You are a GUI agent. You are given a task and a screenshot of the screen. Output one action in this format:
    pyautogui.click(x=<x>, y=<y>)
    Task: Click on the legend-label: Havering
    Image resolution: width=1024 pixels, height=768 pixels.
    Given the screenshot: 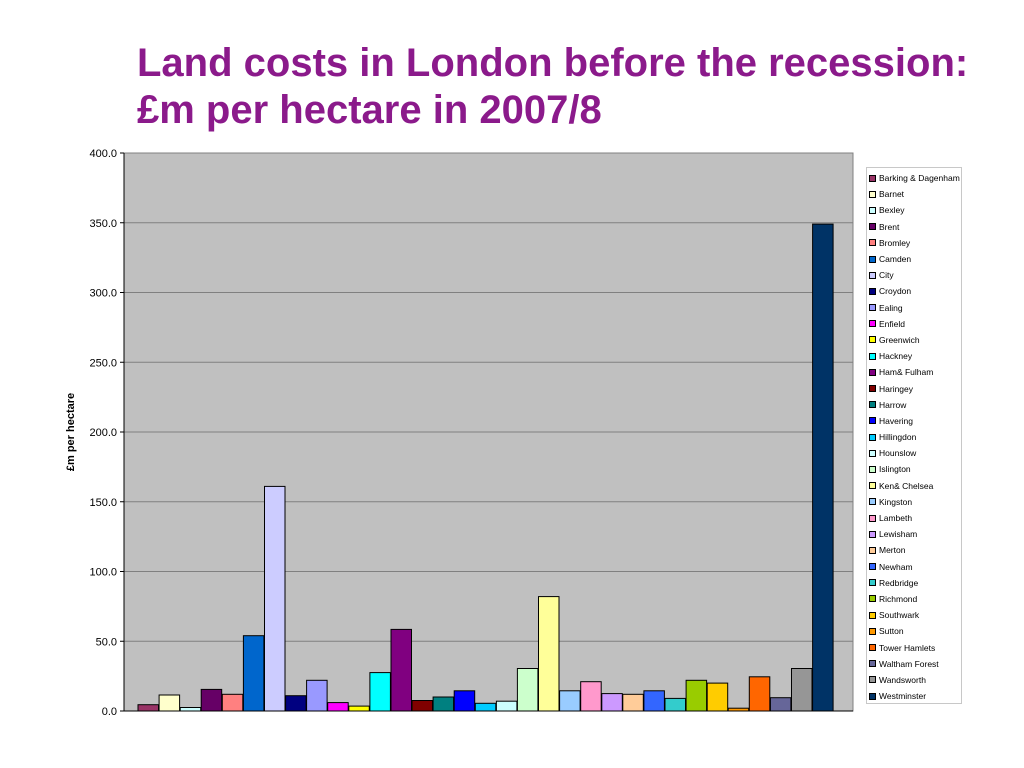 What is the action you would take?
    pyautogui.click(x=896, y=420)
    